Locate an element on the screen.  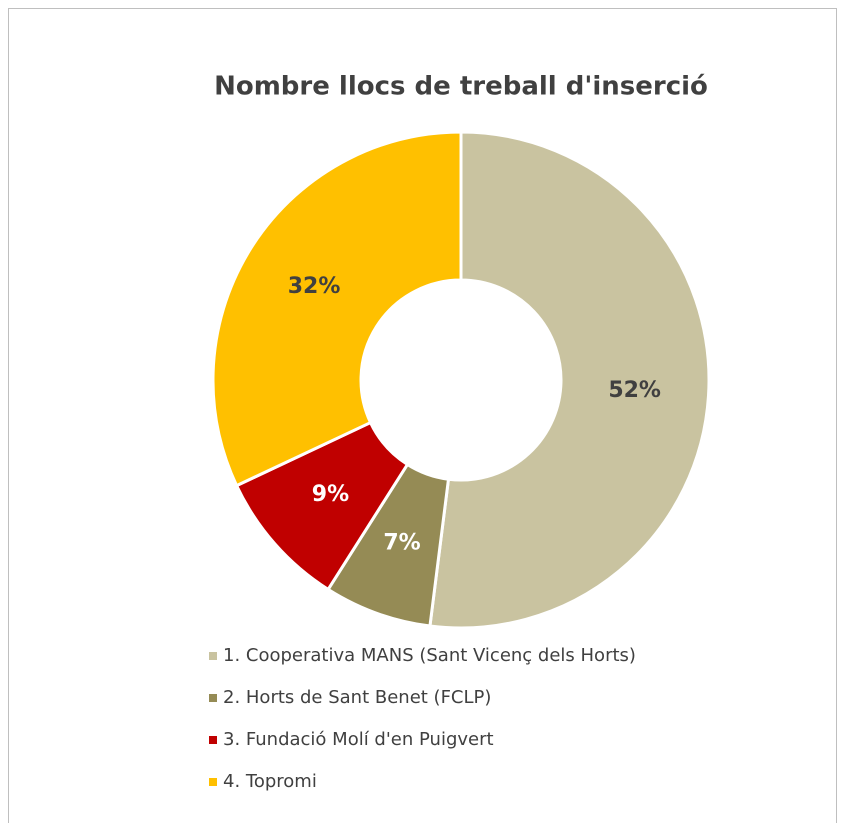
data-label: 52% is located at coordinates (634, 390).